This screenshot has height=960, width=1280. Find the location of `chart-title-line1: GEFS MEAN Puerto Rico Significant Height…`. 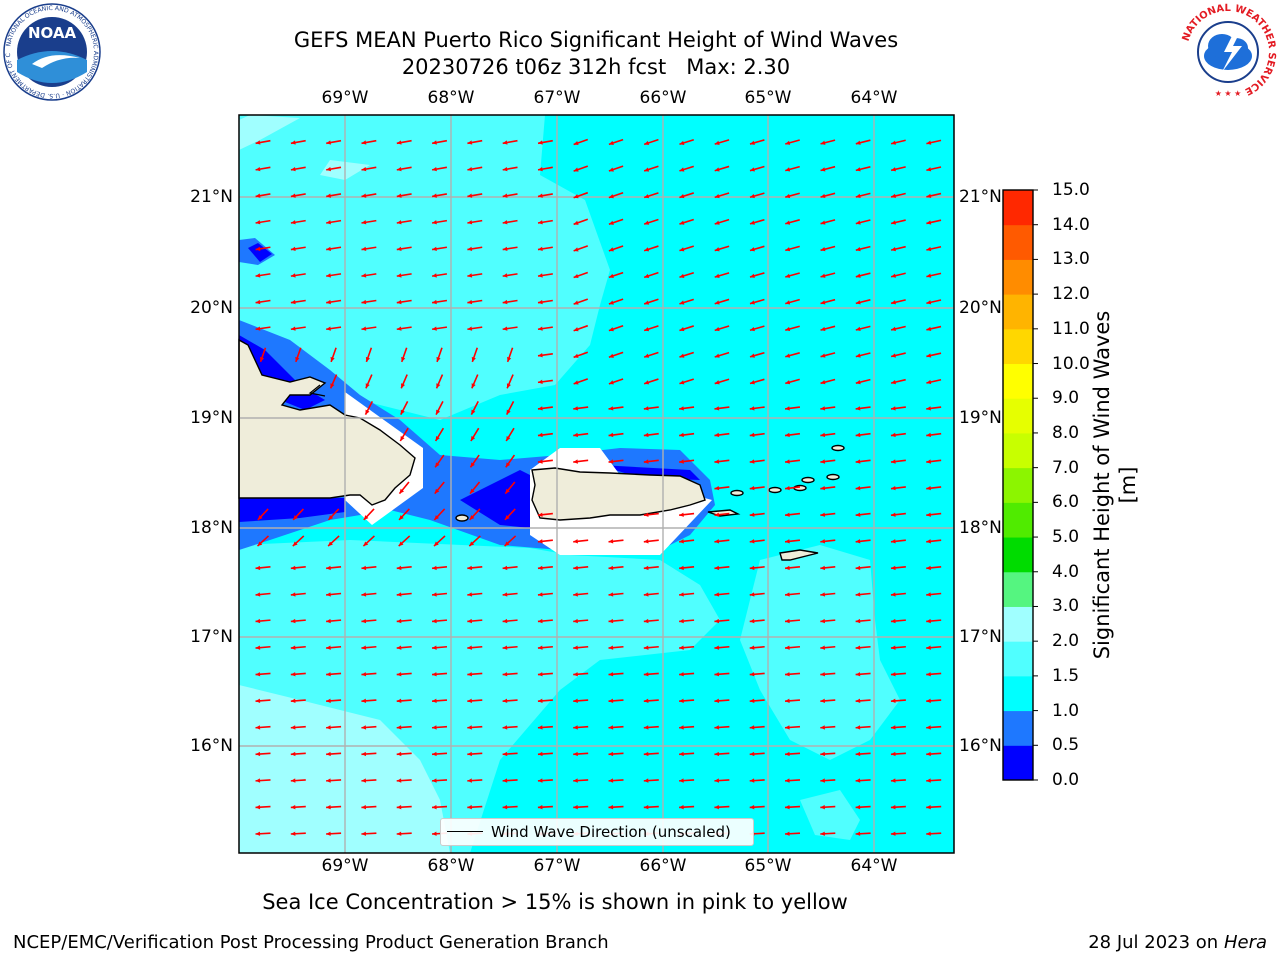

chart-title-line1: GEFS MEAN Puerto Rico Significant Height… is located at coordinates (596, 40).